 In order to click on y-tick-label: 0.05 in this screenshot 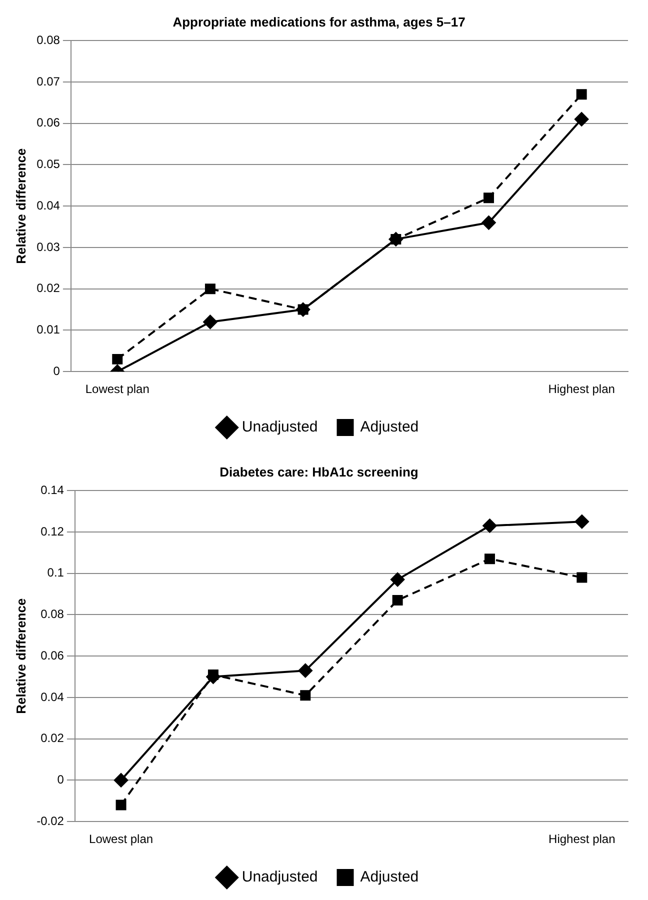, I will do `click(48, 164)`.